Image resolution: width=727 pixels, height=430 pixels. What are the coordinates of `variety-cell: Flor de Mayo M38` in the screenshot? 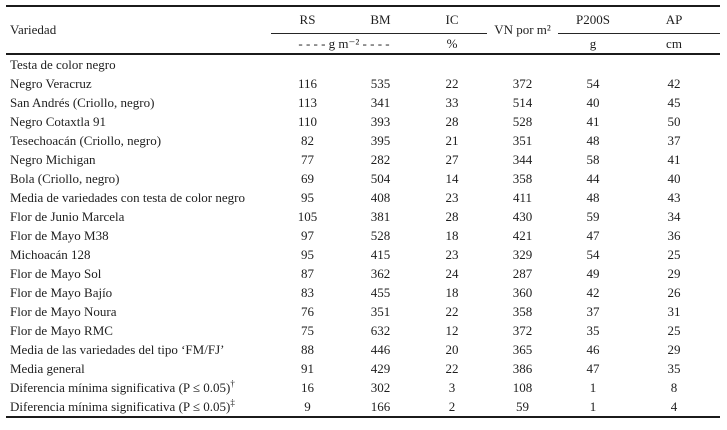 It's located at (138, 235).